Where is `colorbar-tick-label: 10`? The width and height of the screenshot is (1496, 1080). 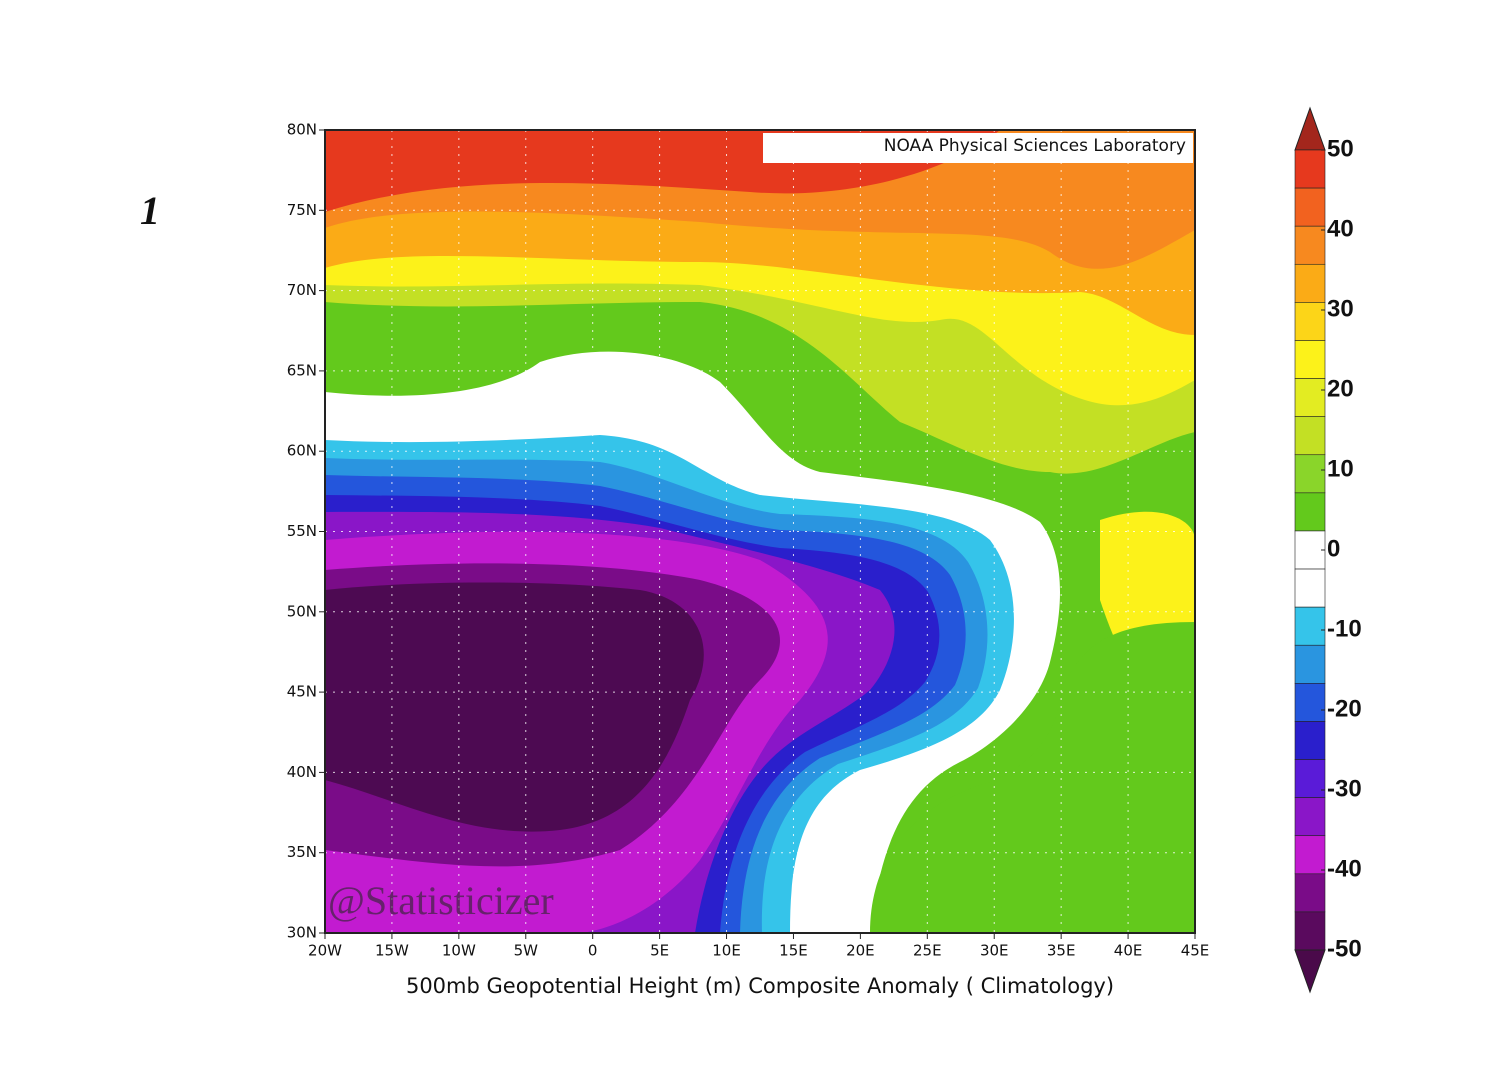 colorbar-tick-label: 10 is located at coordinates (1340, 468).